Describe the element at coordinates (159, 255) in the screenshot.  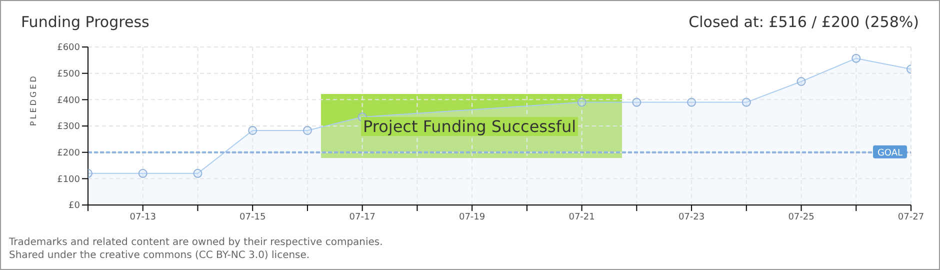
I see `text: Shared under the creative commons (CC BY-NC 3.0) license.` at that location.